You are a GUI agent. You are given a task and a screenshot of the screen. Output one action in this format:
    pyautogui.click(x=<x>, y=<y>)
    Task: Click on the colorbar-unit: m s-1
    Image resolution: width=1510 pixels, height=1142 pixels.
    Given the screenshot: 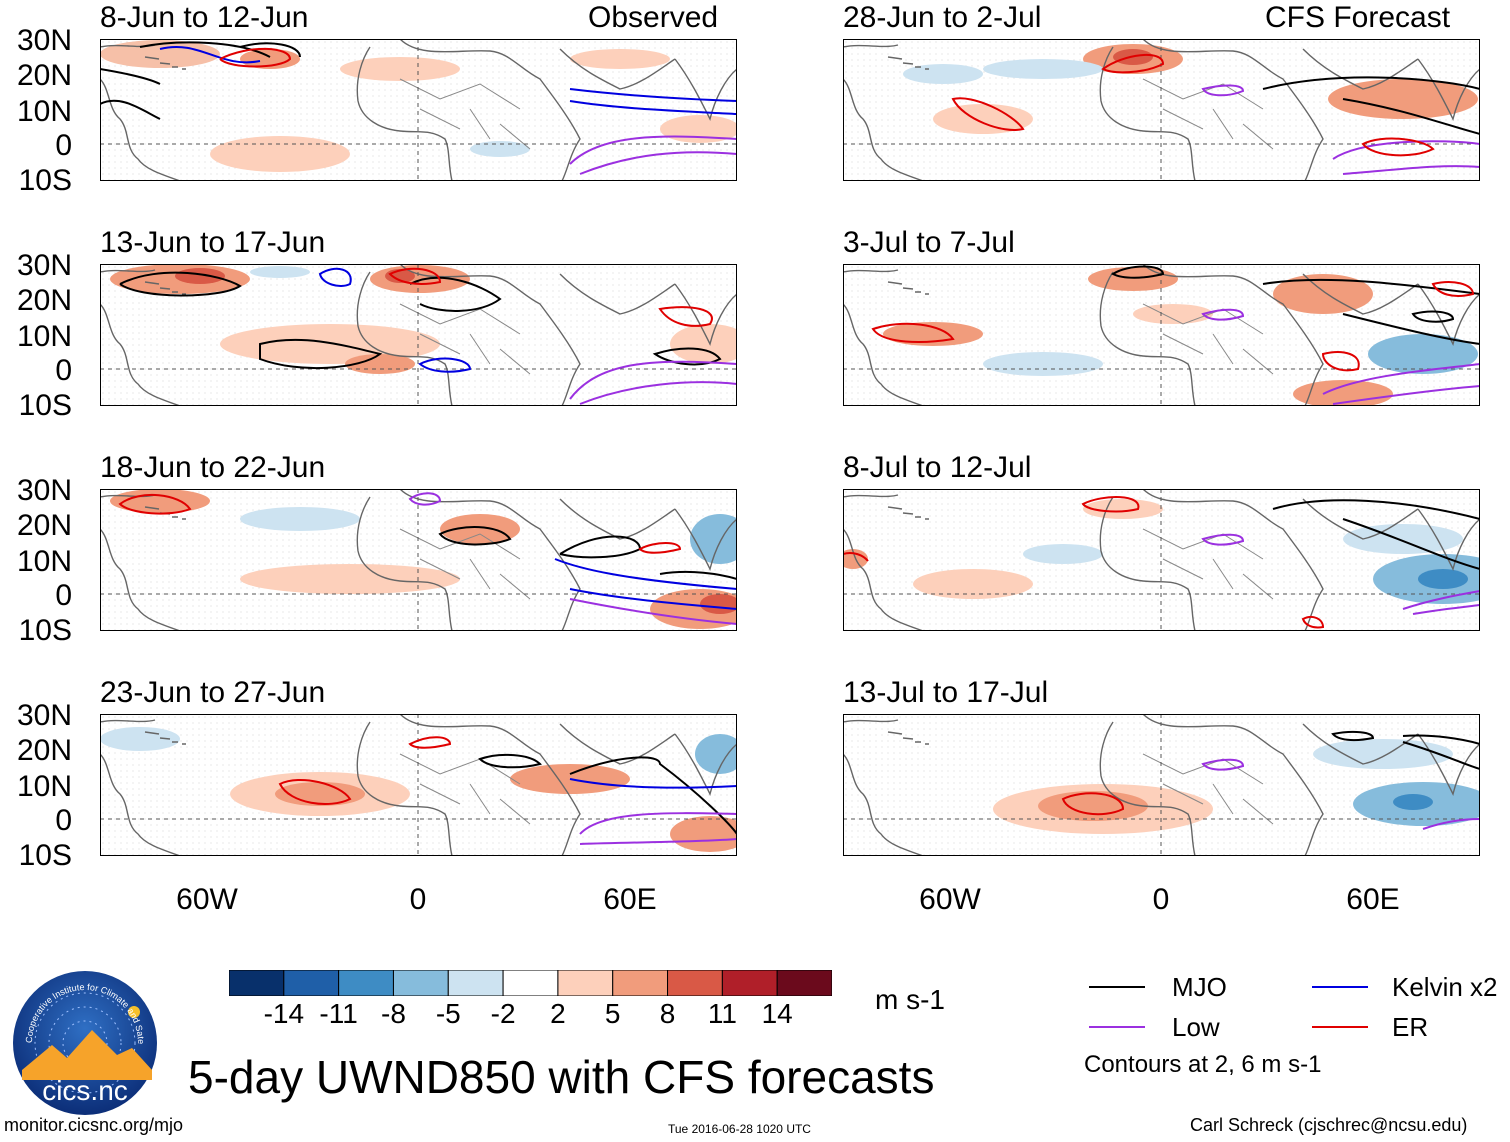 What is the action you would take?
    pyautogui.click(x=910, y=999)
    